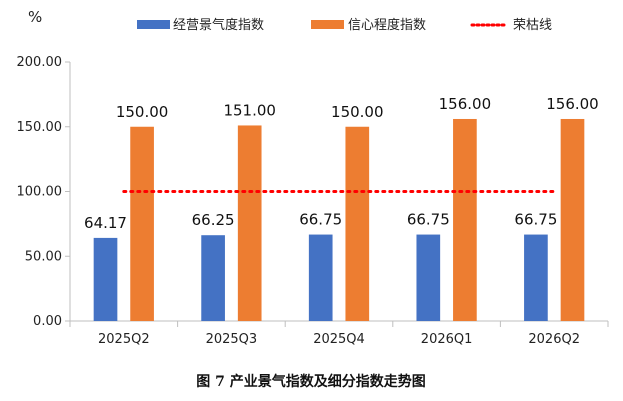 The width and height of the screenshot is (623, 401). I want to click on legend: 经营景气度指数 信心程度指数 荣枯线, so click(344, 25).